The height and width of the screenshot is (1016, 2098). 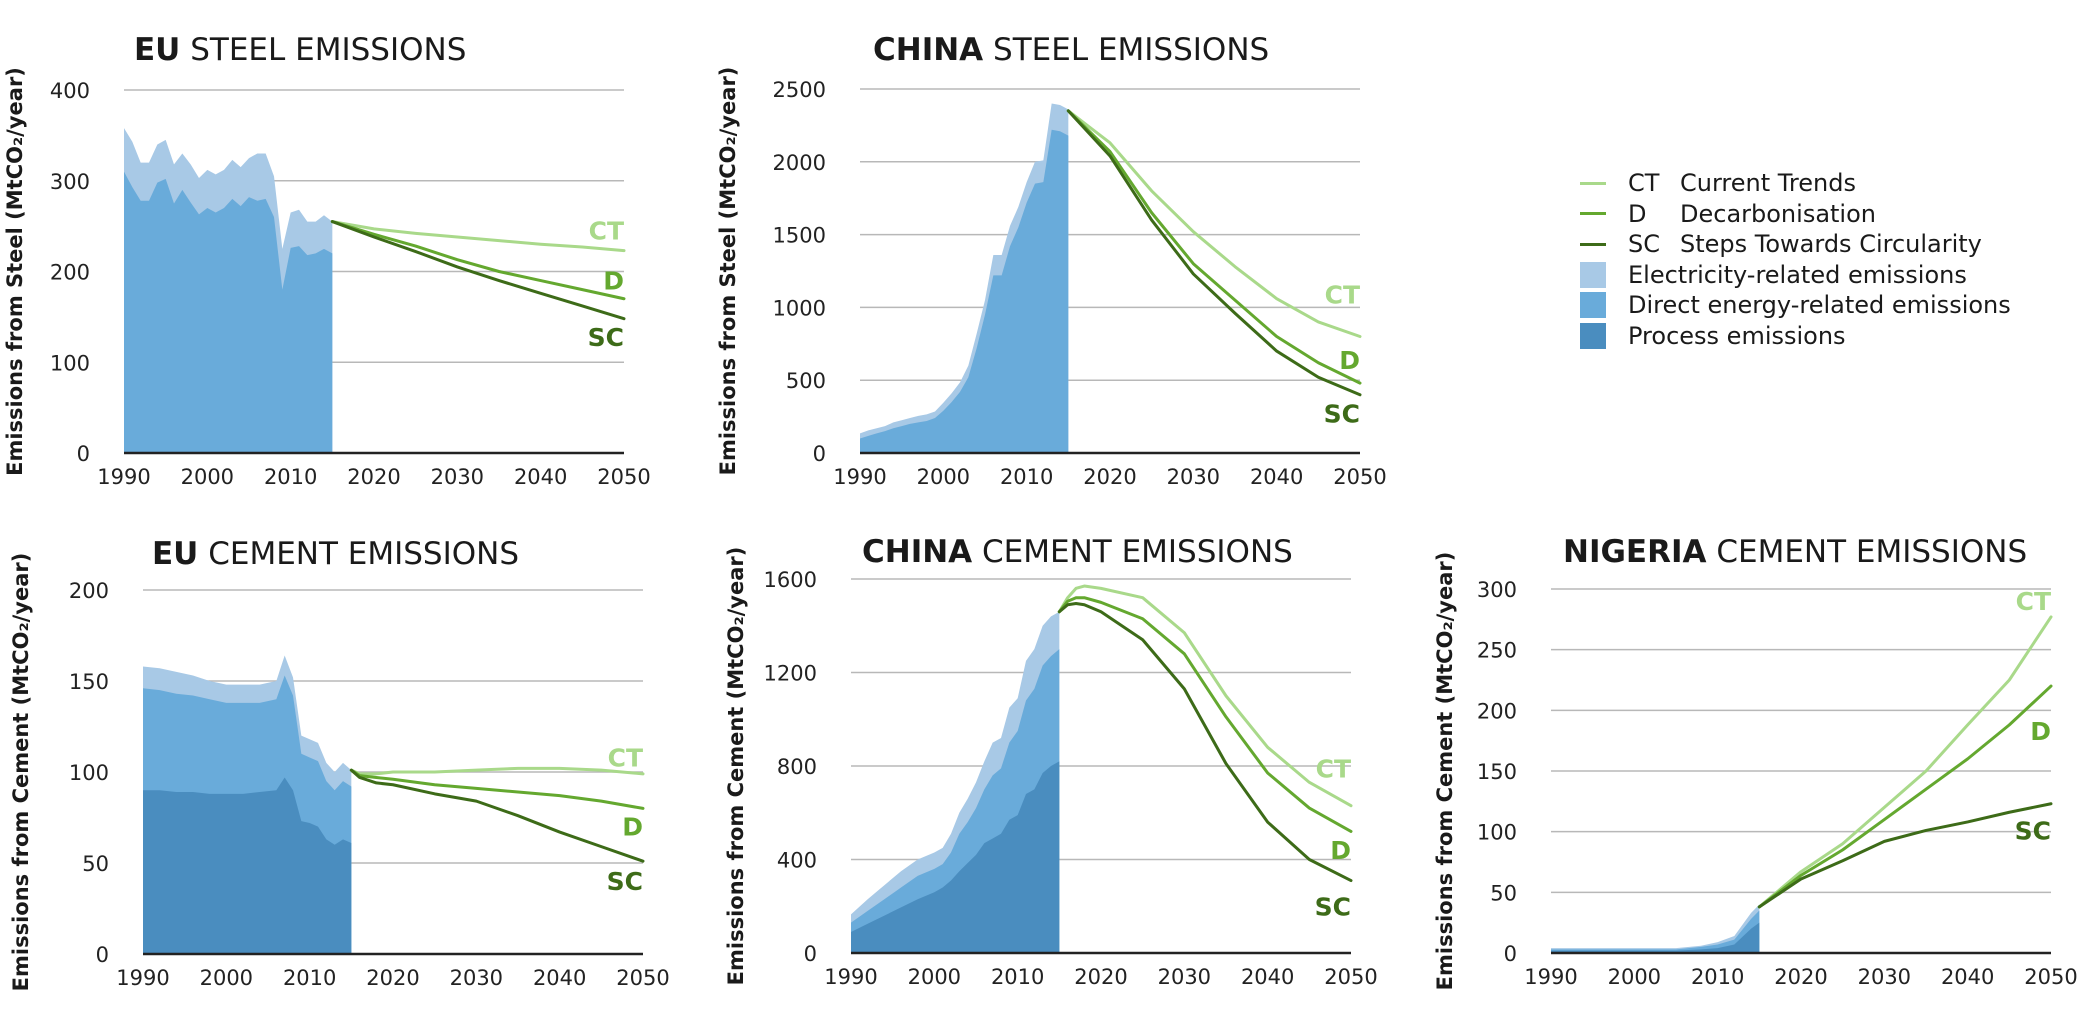 I want to click on nigeria-cement-title-rest: CEMENT EMISSIONS, so click(x=1872, y=552).